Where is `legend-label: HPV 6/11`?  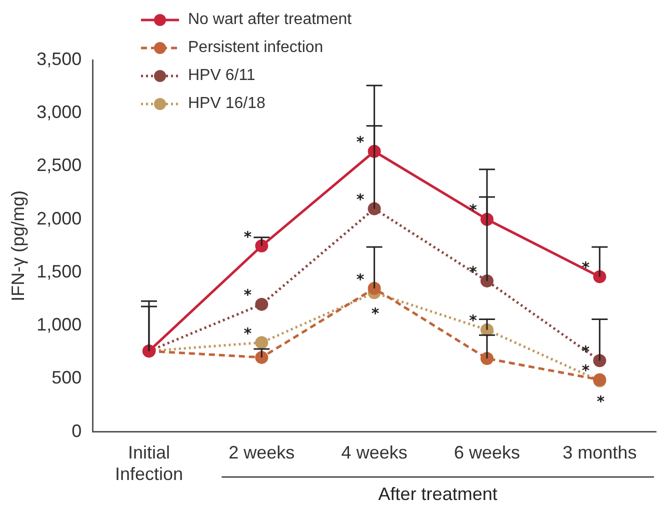
legend-label: HPV 6/11 is located at coordinates (222, 76).